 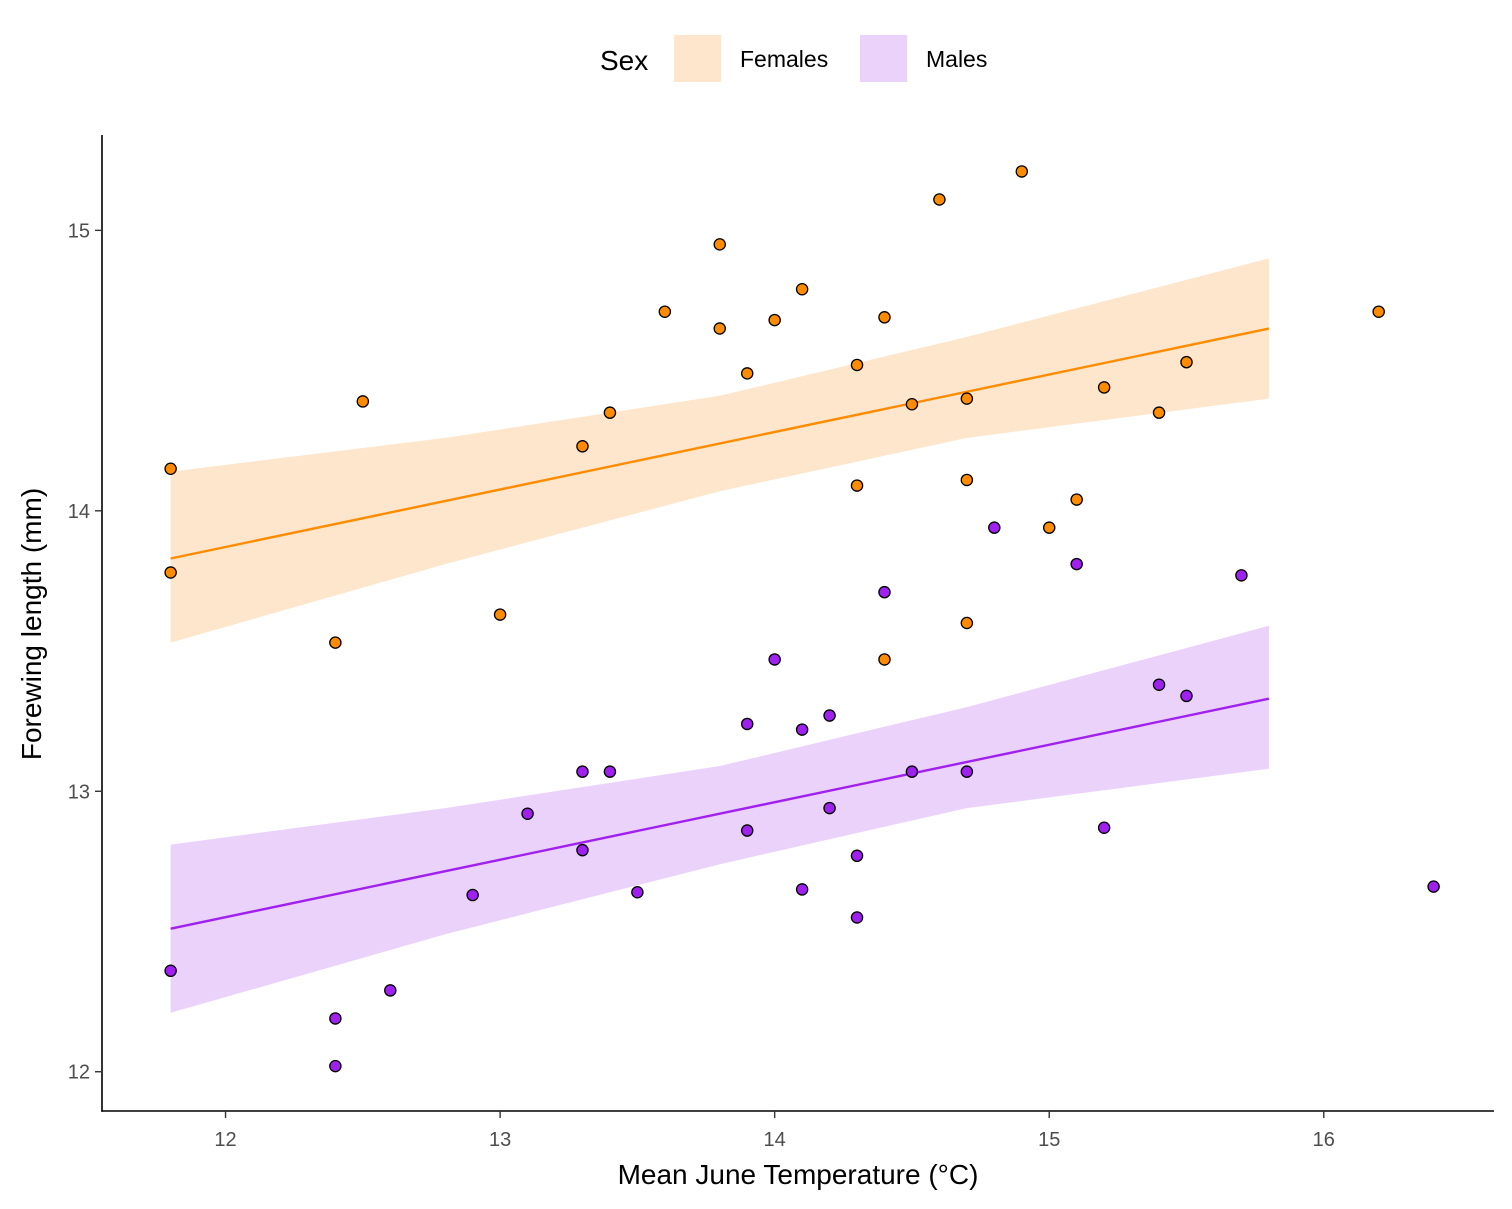 I want to click on y-axis-title: Forewing length (mm), so click(x=31, y=624).